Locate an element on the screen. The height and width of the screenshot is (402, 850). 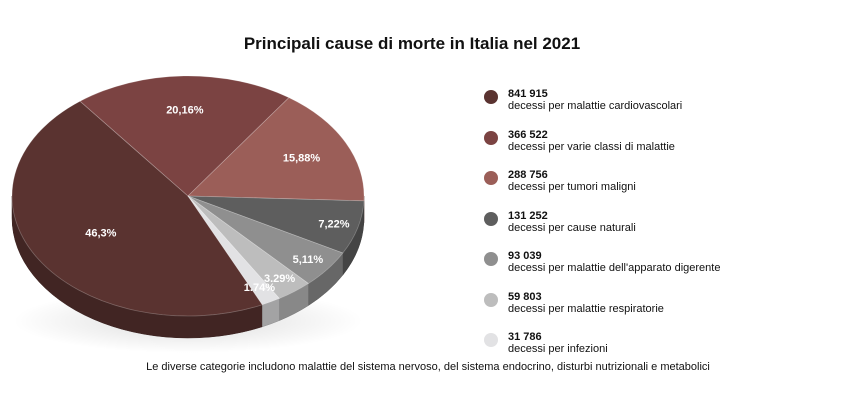
legend-value: 131 252 is located at coordinates (528, 215).